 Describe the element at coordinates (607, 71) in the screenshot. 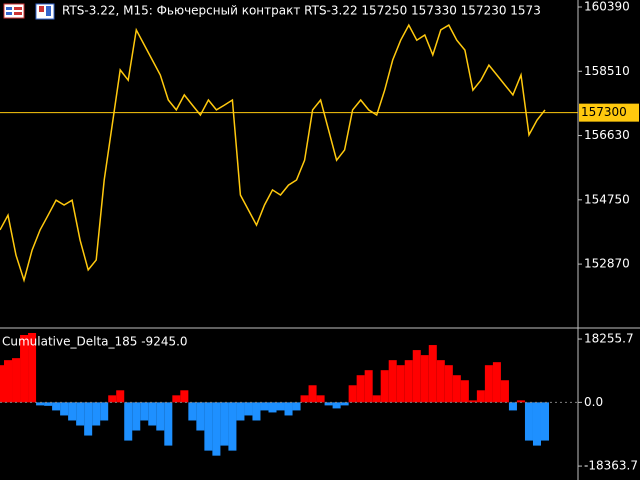

I see `y-tick-label: 158510` at that location.